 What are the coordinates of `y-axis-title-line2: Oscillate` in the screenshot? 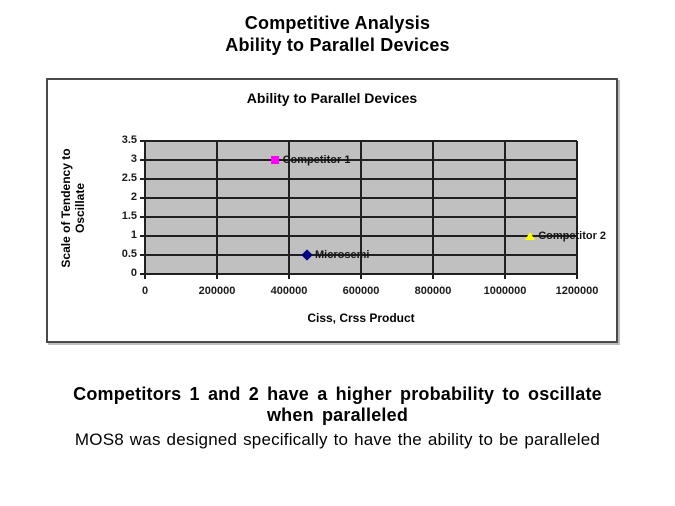 It's located at (80, 208).